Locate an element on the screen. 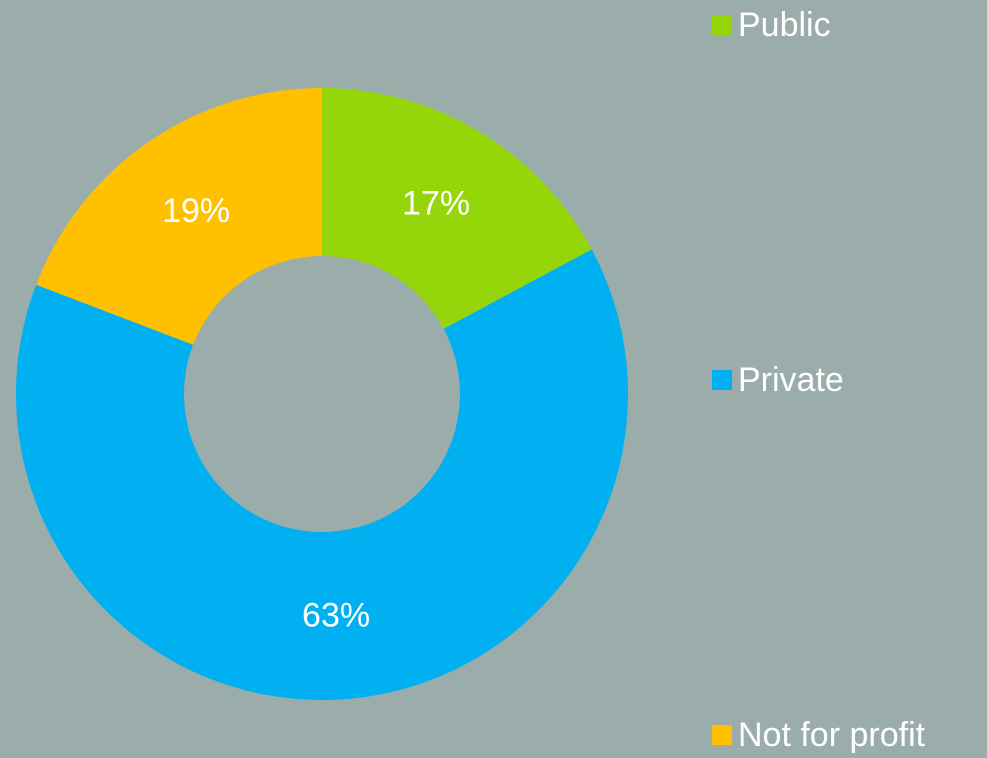 The height and width of the screenshot is (758, 987). legend-item-not-for-profit: Not for profit is located at coordinates (818, 735).